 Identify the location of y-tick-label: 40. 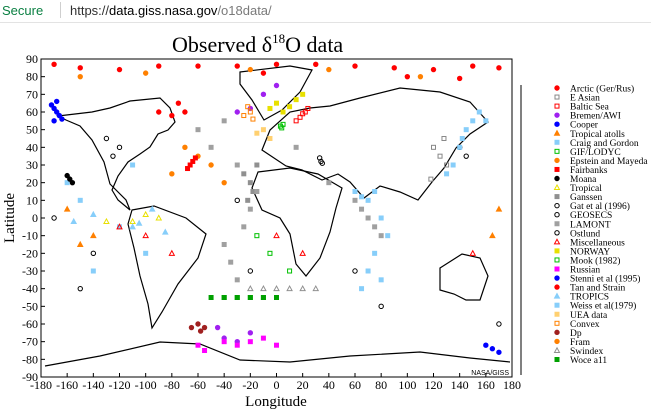
(32, 147).